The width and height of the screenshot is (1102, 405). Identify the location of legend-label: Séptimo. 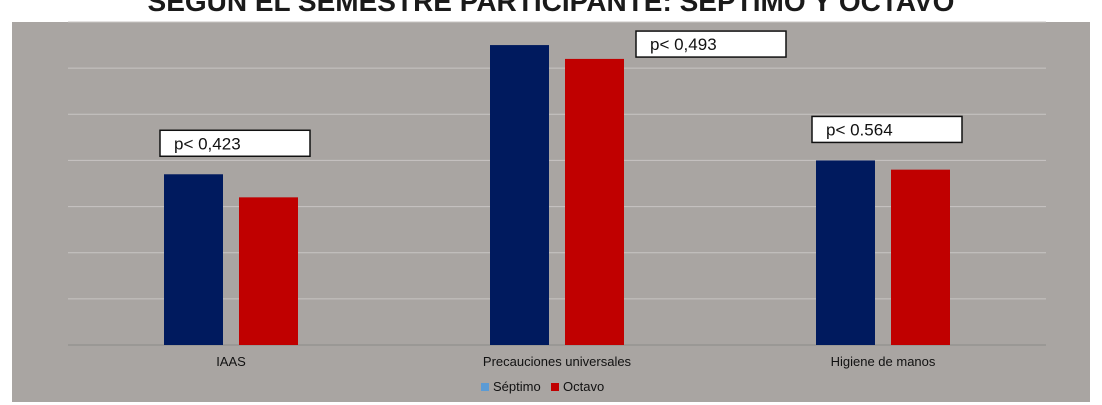
(517, 386).